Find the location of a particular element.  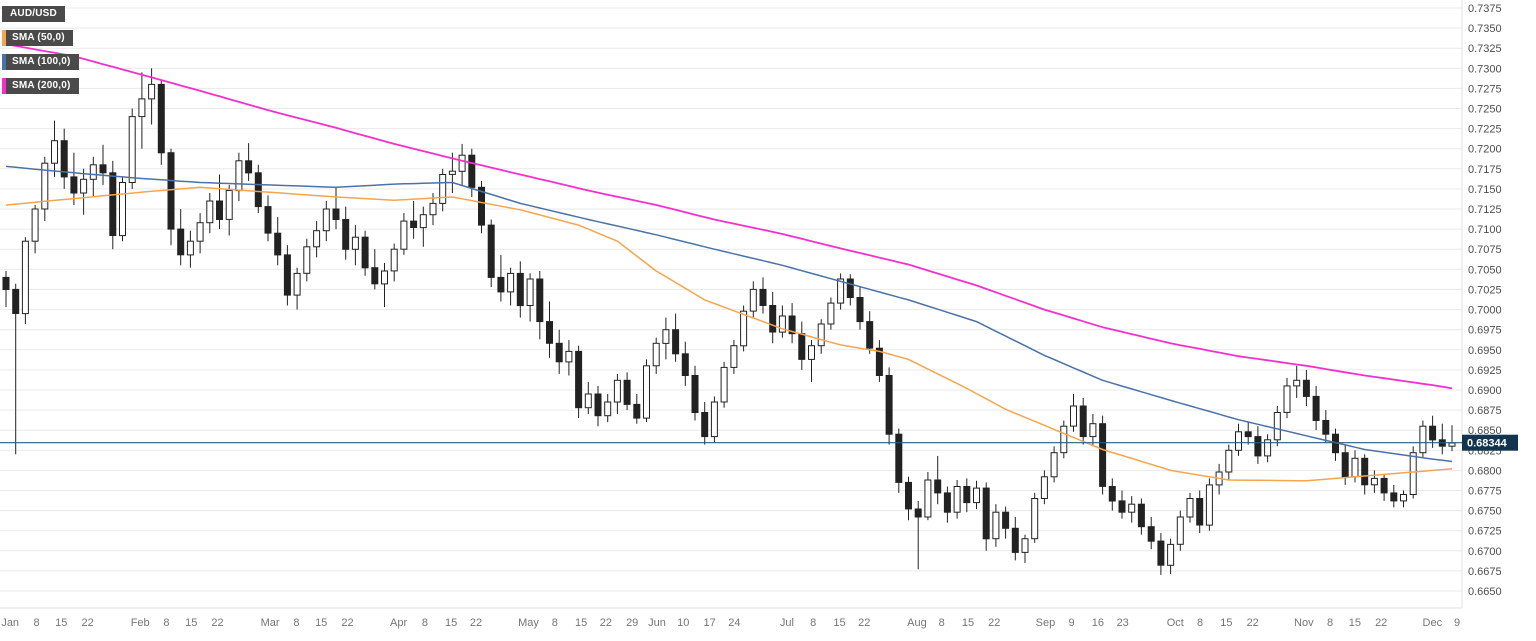

x-axis-label: Mar is located at coordinates (270, 623).